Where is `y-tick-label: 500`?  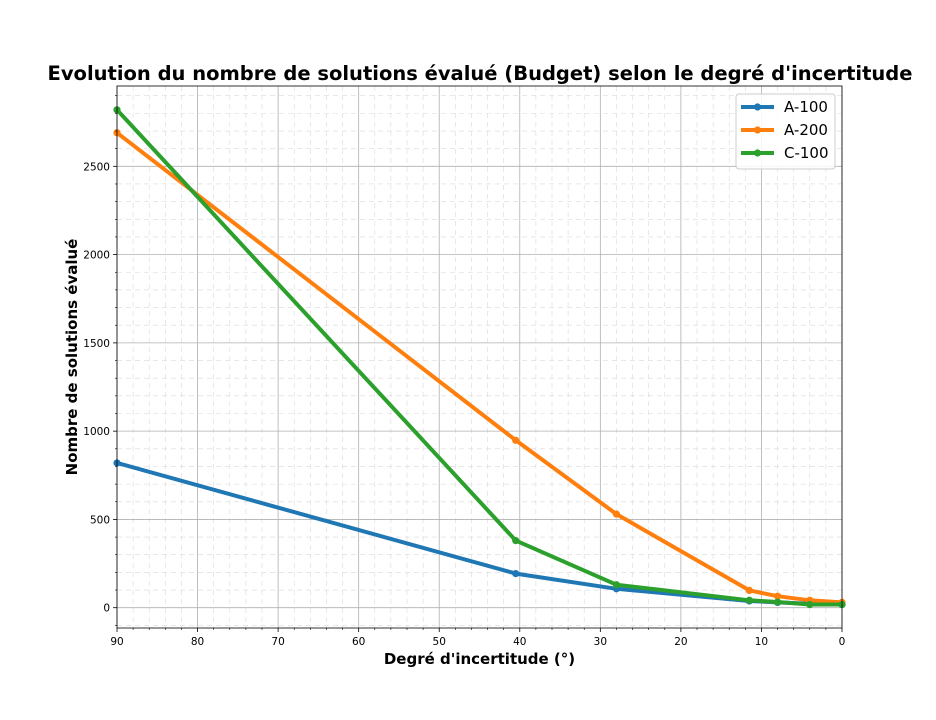
y-tick-label: 500 is located at coordinates (100, 520).